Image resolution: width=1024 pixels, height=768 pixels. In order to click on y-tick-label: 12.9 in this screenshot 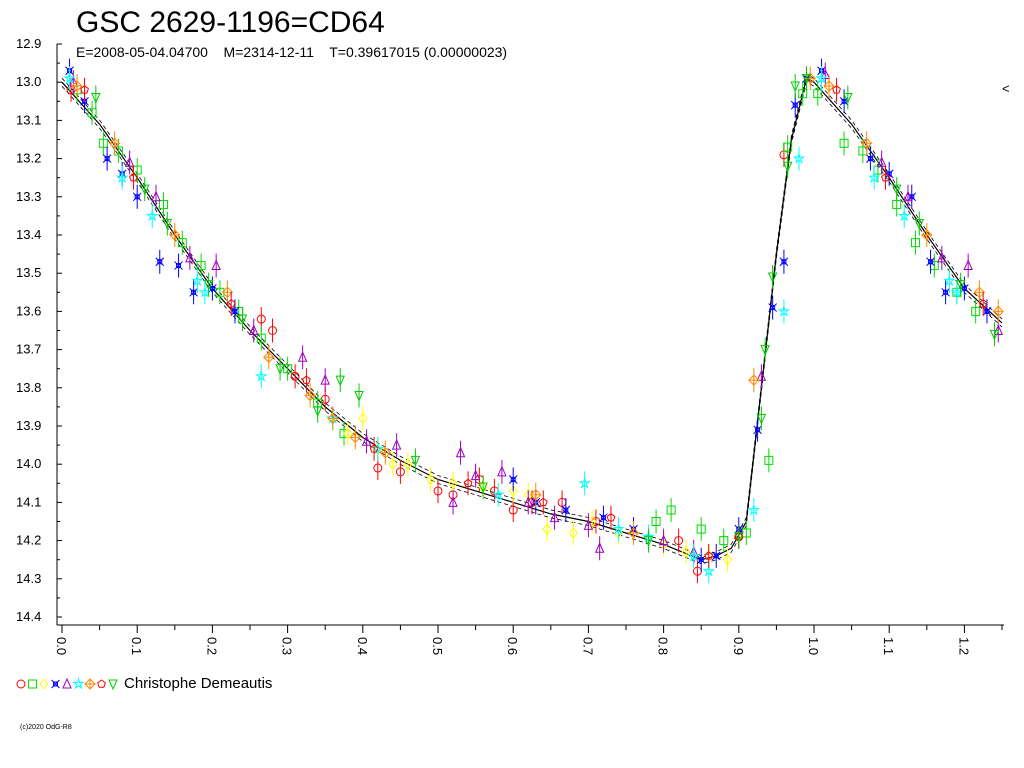, I will do `click(28, 43)`.